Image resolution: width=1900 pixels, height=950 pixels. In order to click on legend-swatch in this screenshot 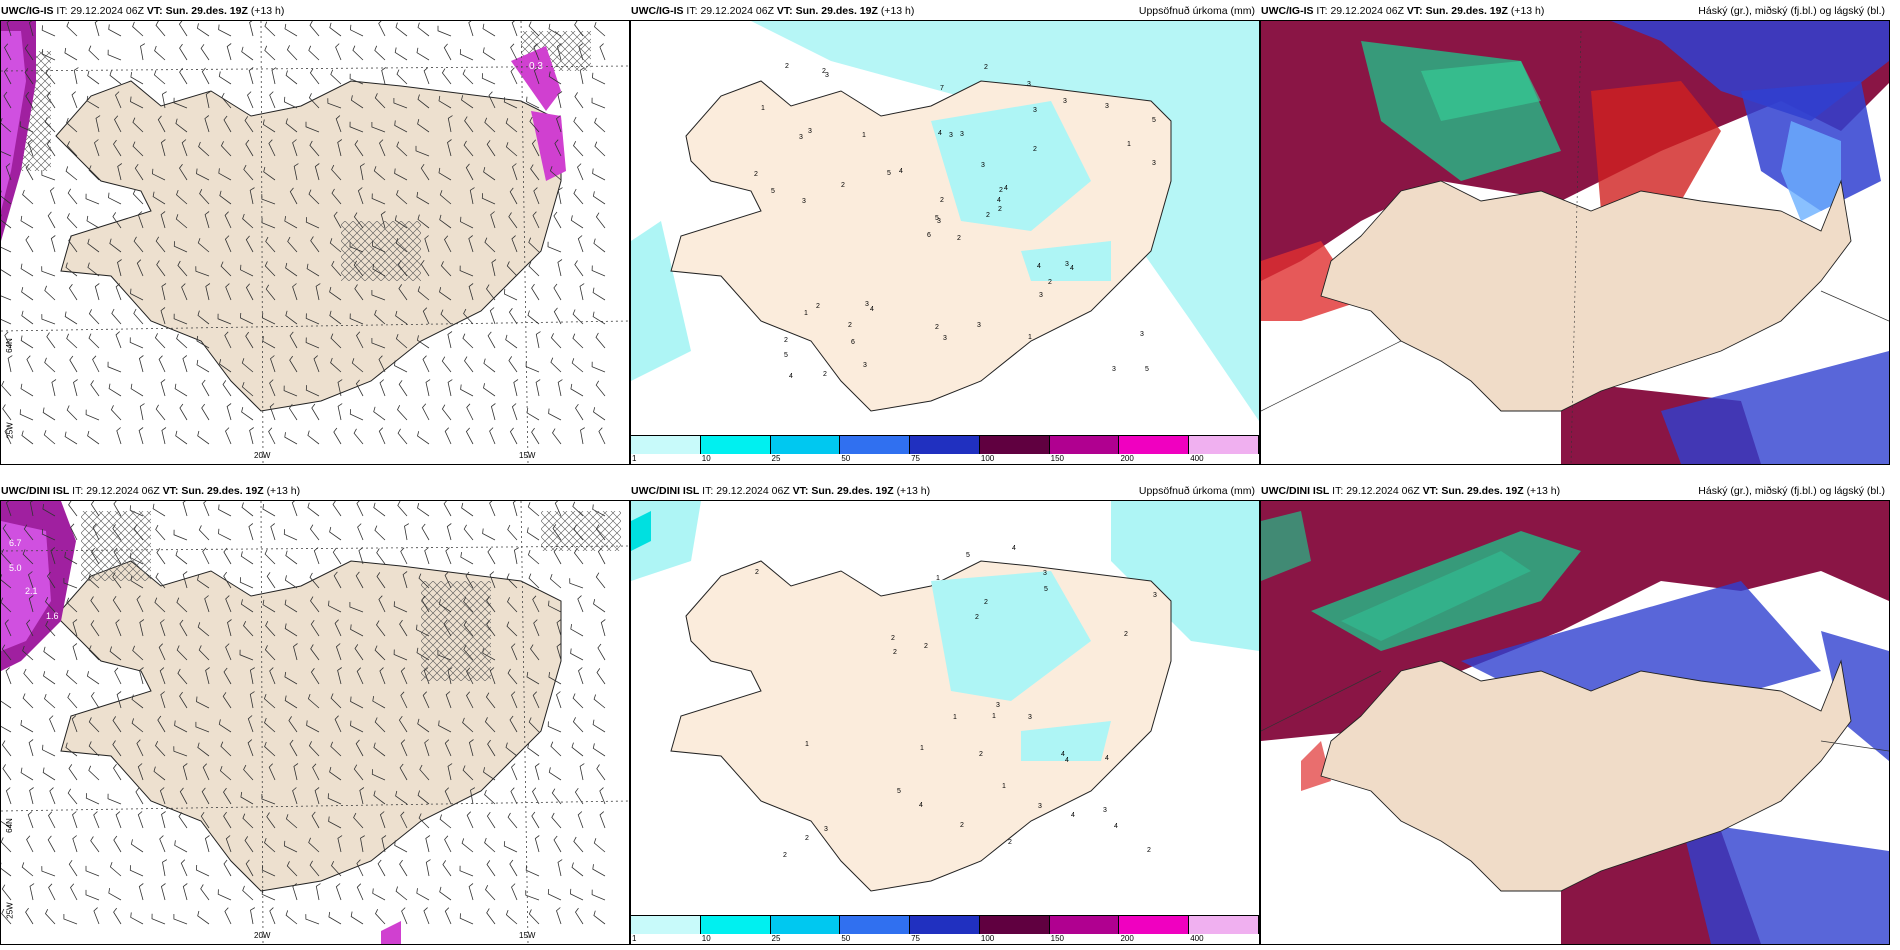, I will do `click(1154, 445)`.